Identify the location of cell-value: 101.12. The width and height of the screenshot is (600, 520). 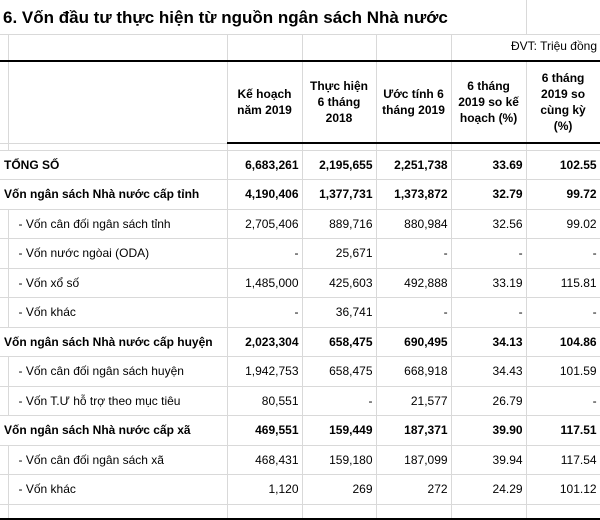
(563, 489).